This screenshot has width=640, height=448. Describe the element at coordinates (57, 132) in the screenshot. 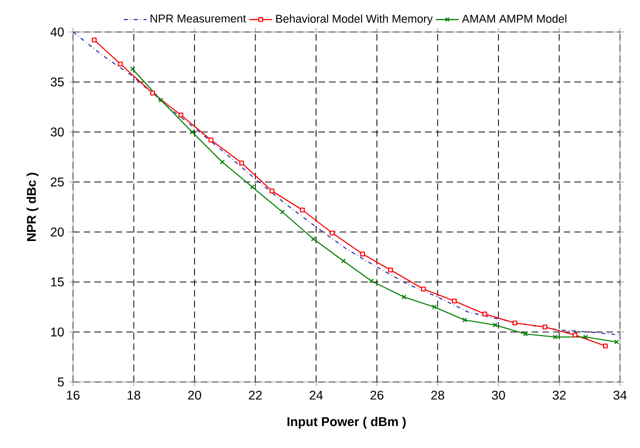

I see `y-tick-label: 30` at that location.